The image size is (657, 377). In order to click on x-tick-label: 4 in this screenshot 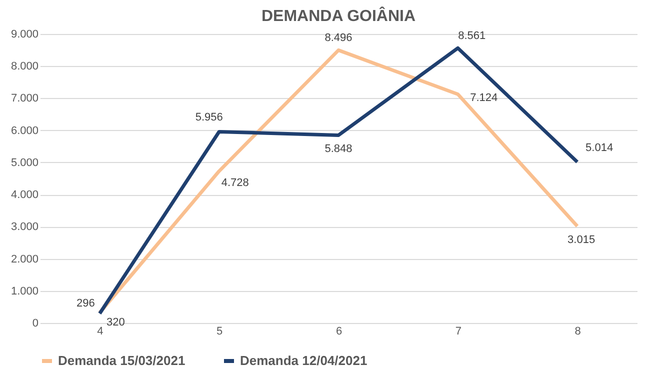, I will do `click(100, 332)`.